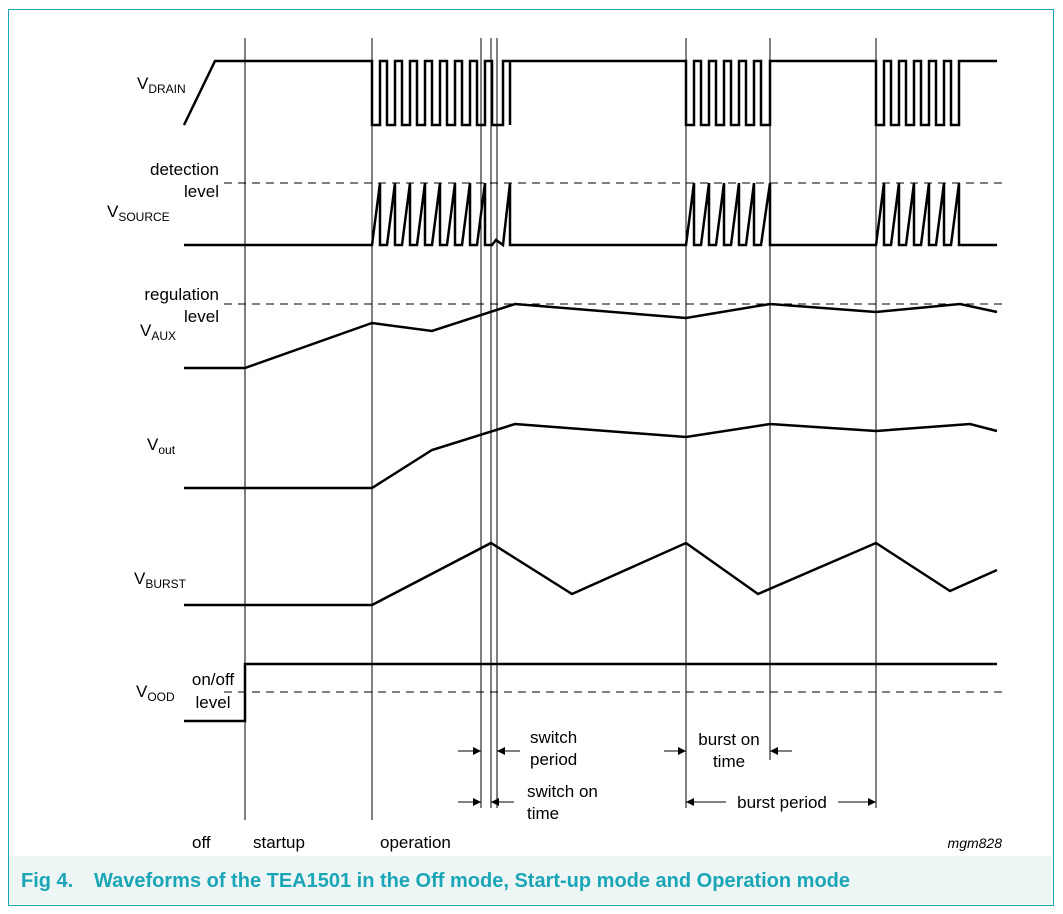 Image resolution: width=1063 pixels, height=914 pixels. Describe the element at coordinates (181, 294) in the screenshot. I see `regulation-level-label-1: regulation` at that location.